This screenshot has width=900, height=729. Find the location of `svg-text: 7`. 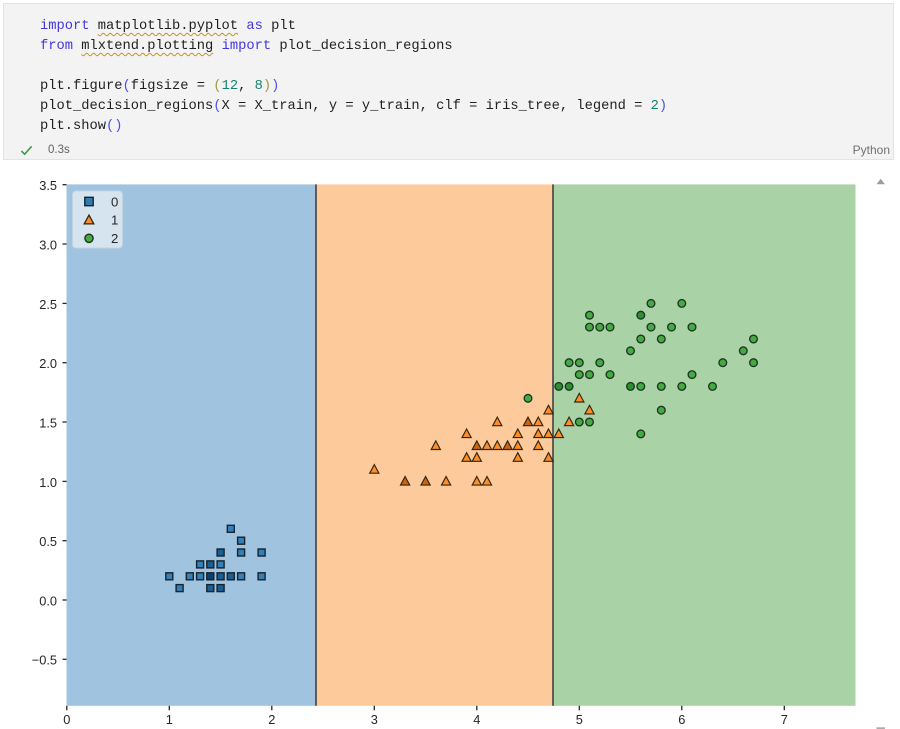

svg-text: 7 is located at coordinates (784, 719).